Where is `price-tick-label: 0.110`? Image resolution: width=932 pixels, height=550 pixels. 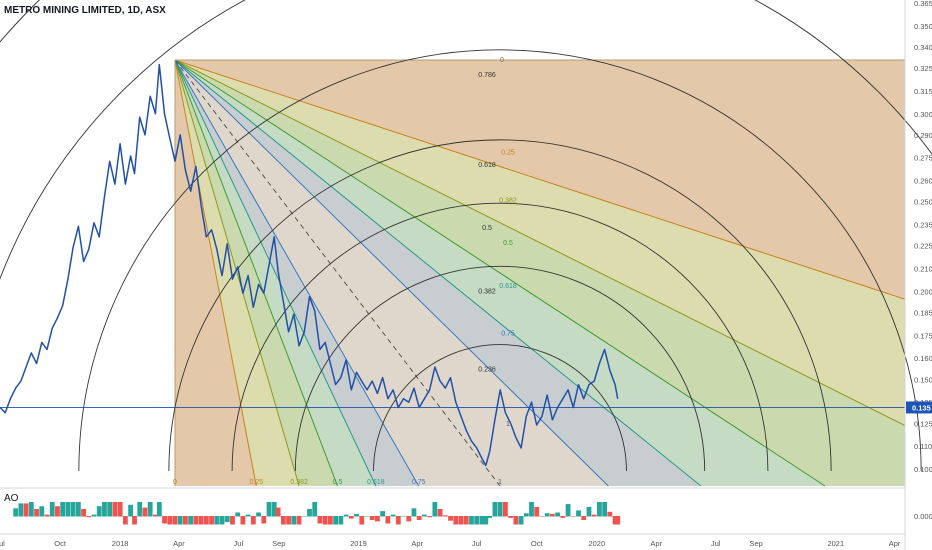
price-tick-label: 0.110 is located at coordinates (923, 446).